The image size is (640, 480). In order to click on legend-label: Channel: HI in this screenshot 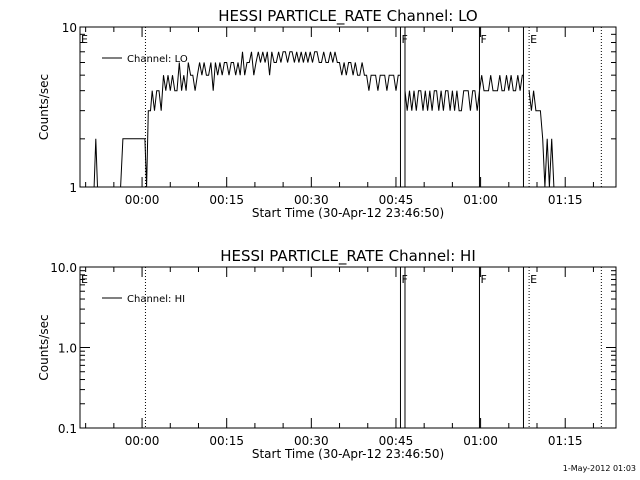, I will do `click(156, 299)`.